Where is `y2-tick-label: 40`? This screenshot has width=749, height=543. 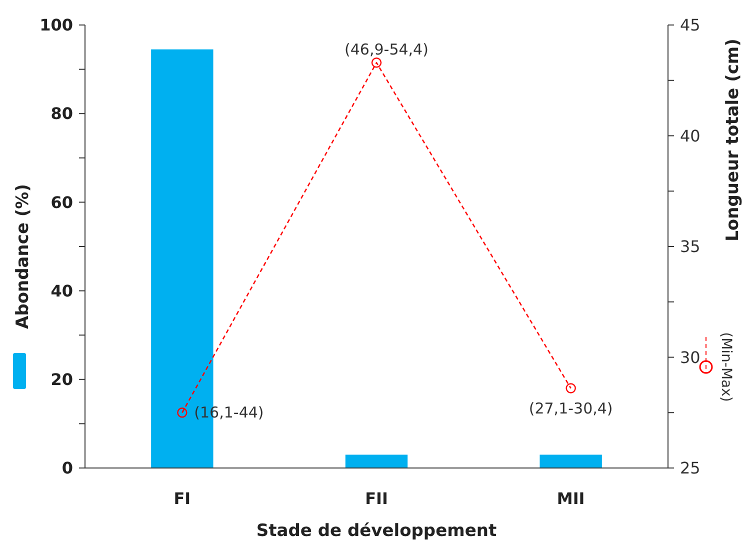
y2-tick-label: 40 is located at coordinates (690, 136).